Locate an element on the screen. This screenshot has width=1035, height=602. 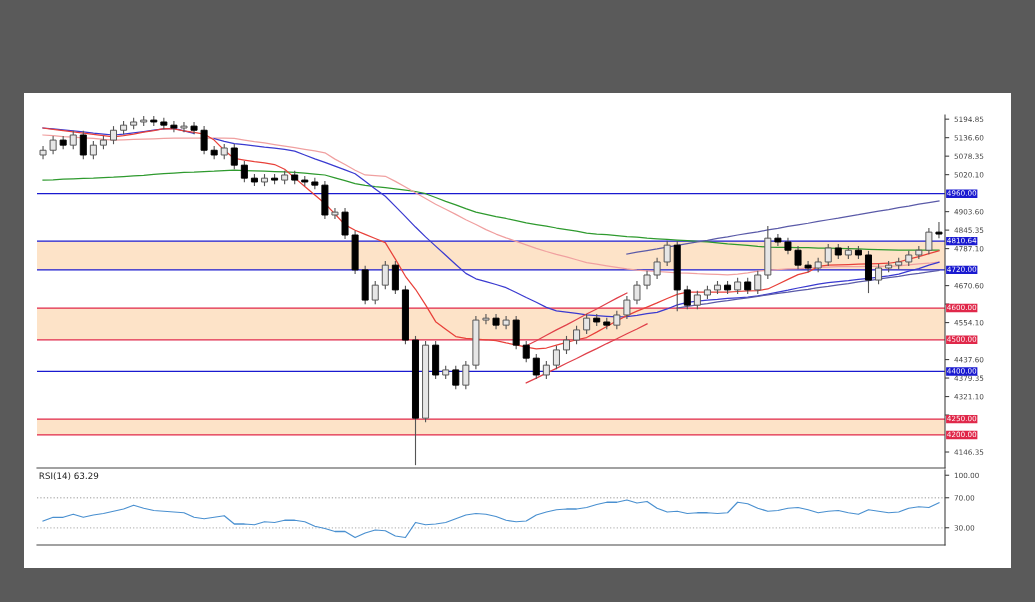
chart-title: RSI(14) 63.29 is located at coordinates (69, 476).